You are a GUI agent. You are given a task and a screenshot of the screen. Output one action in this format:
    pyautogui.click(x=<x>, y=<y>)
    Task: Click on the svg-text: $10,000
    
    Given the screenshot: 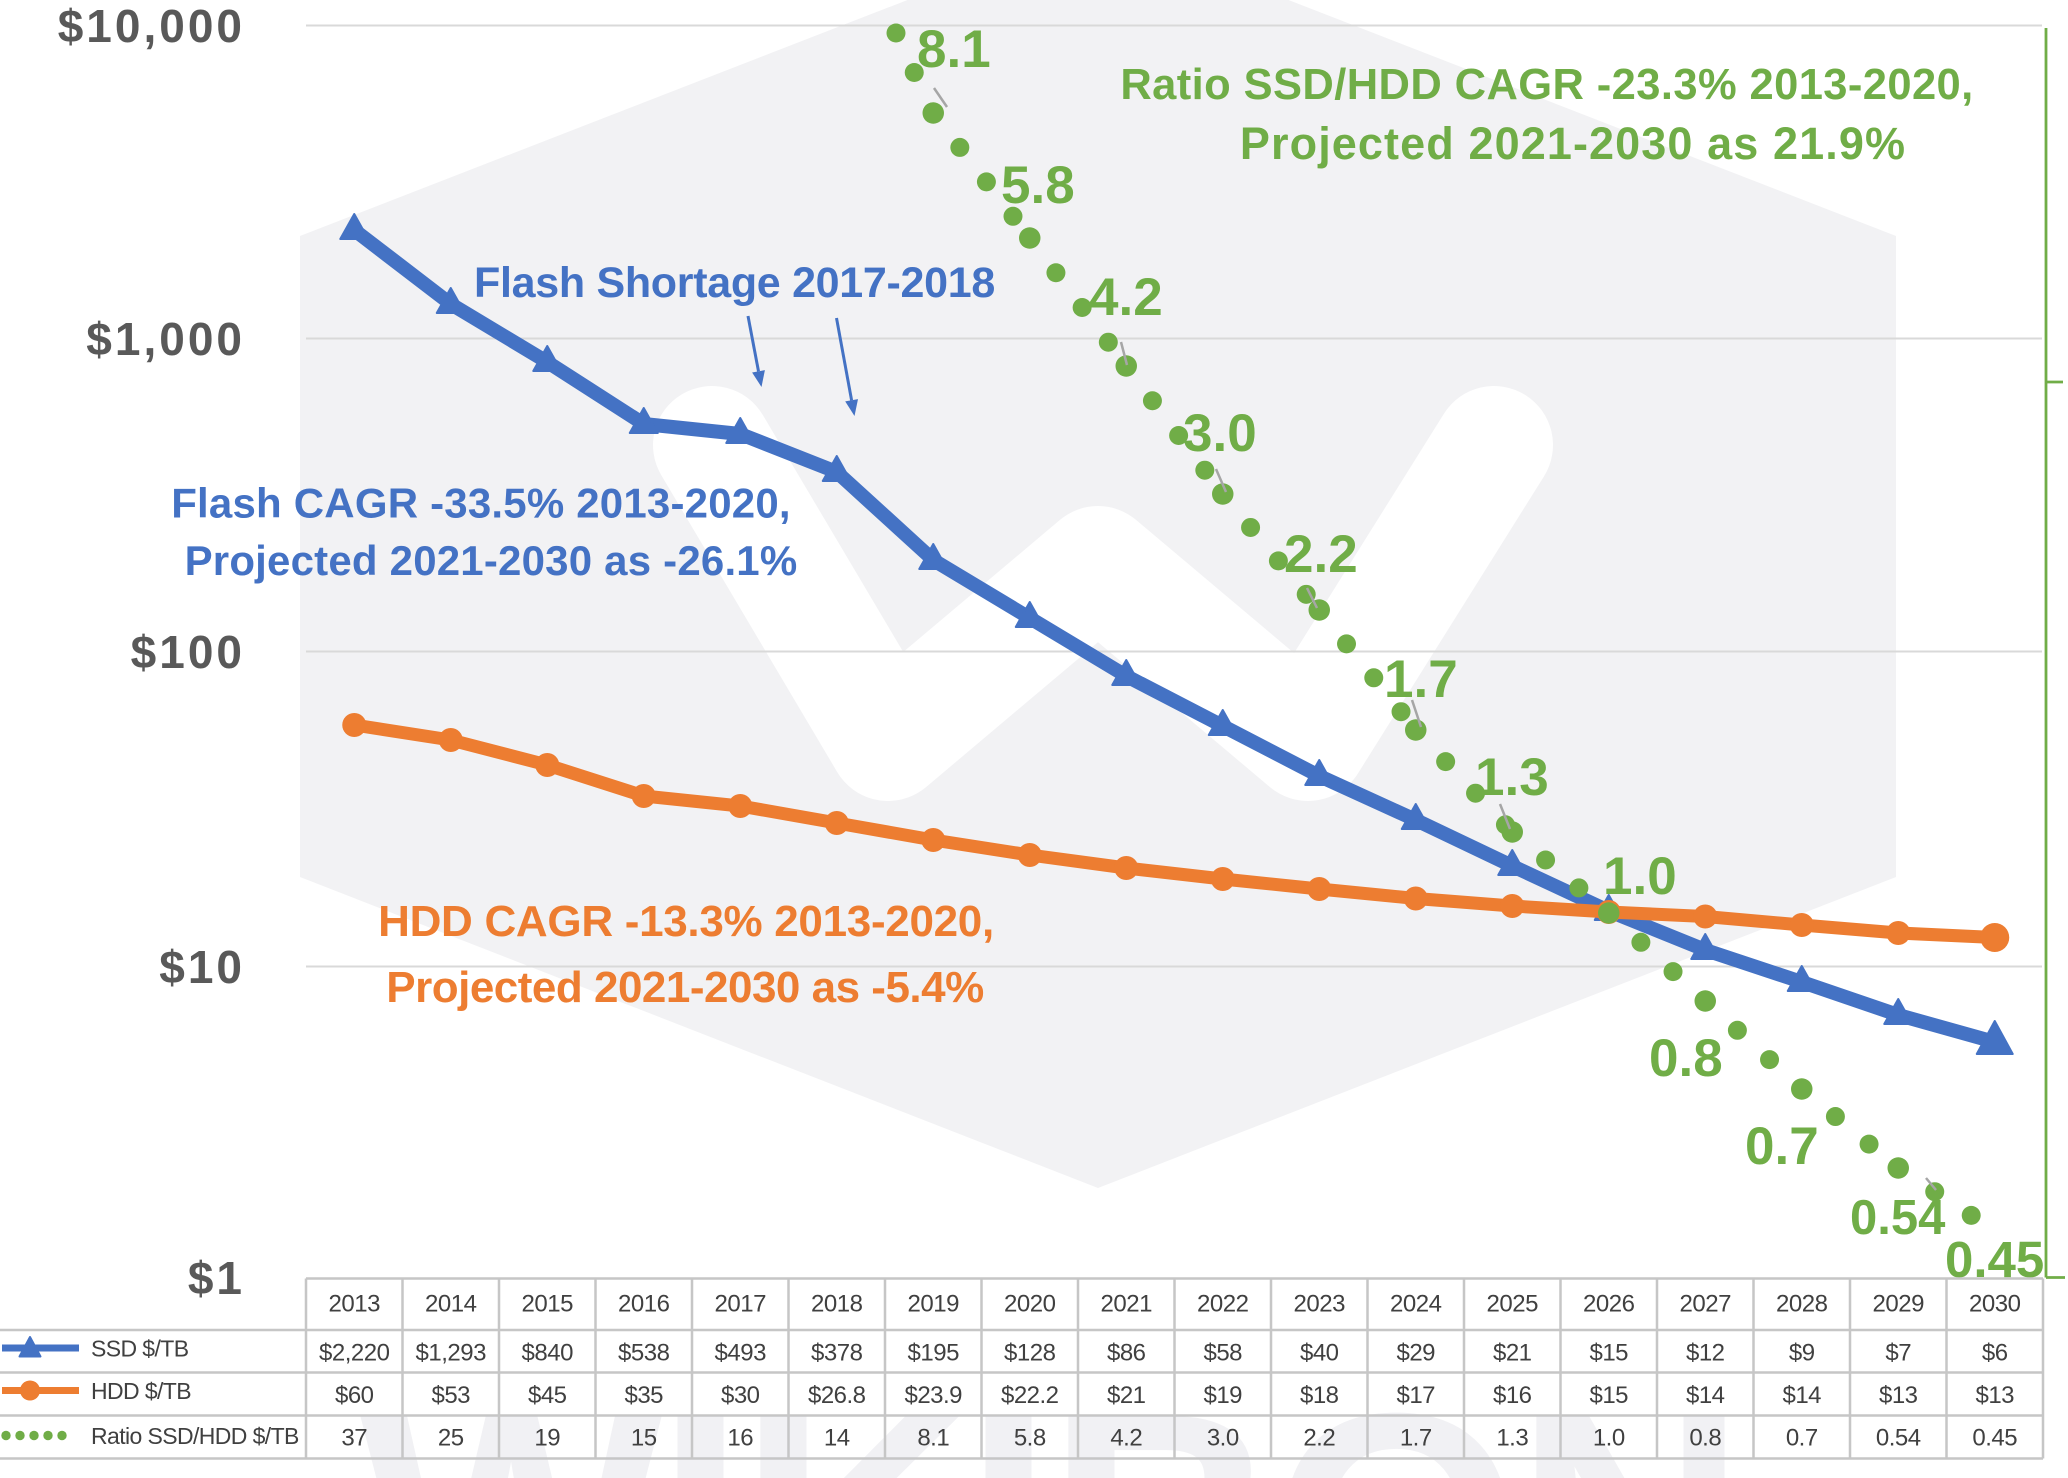 What is the action you would take?
    pyautogui.click(x=151, y=26)
    